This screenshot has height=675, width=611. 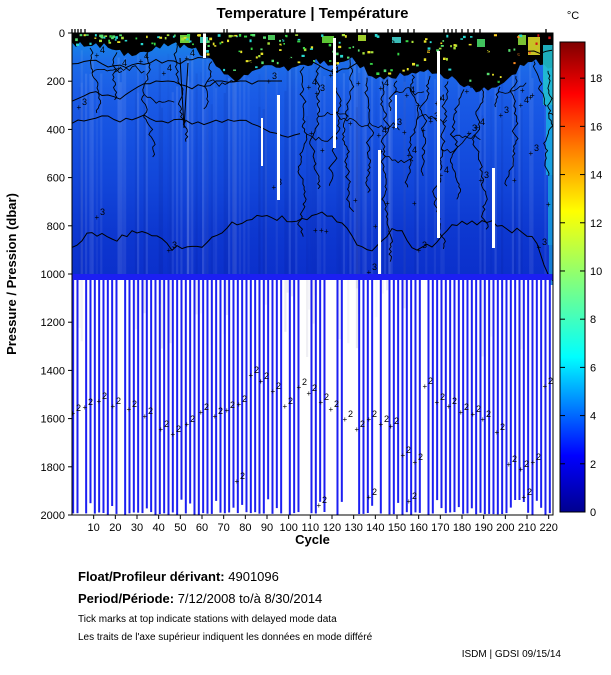 I want to click on svg-text: 1400, so click(x=53, y=371).